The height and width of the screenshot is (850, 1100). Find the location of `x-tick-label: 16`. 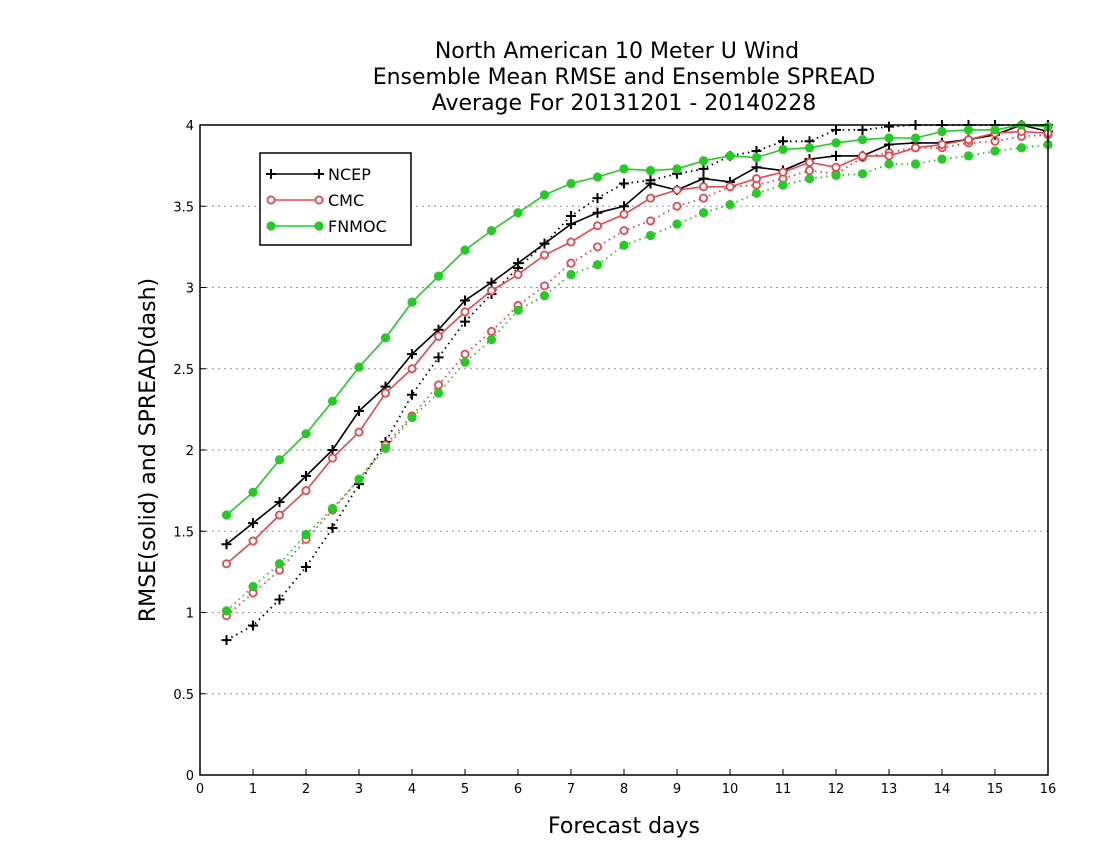

x-tick-label: 16 is located at coordinates (1048, 789).